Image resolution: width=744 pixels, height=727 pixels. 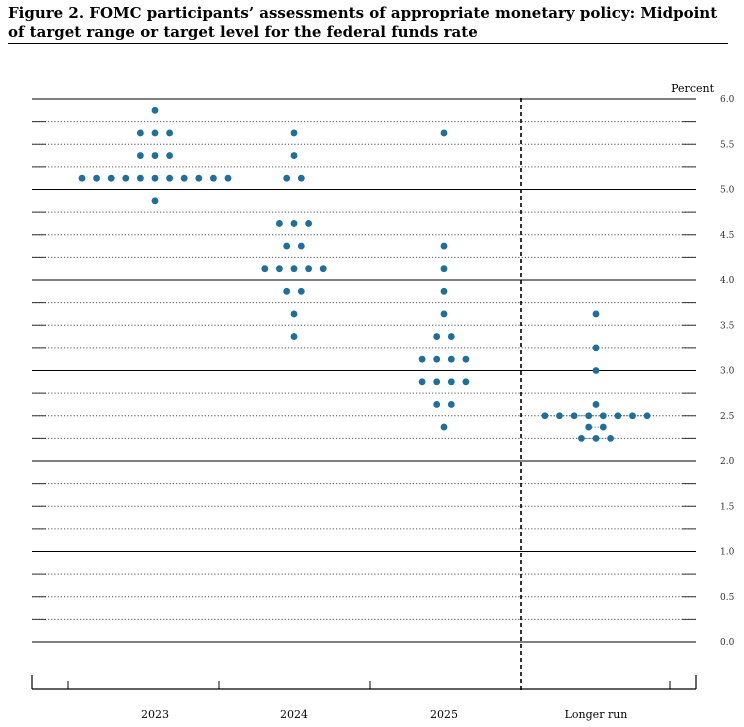 I want to click on x-category-label: 2023, so click(x=155, y=714).